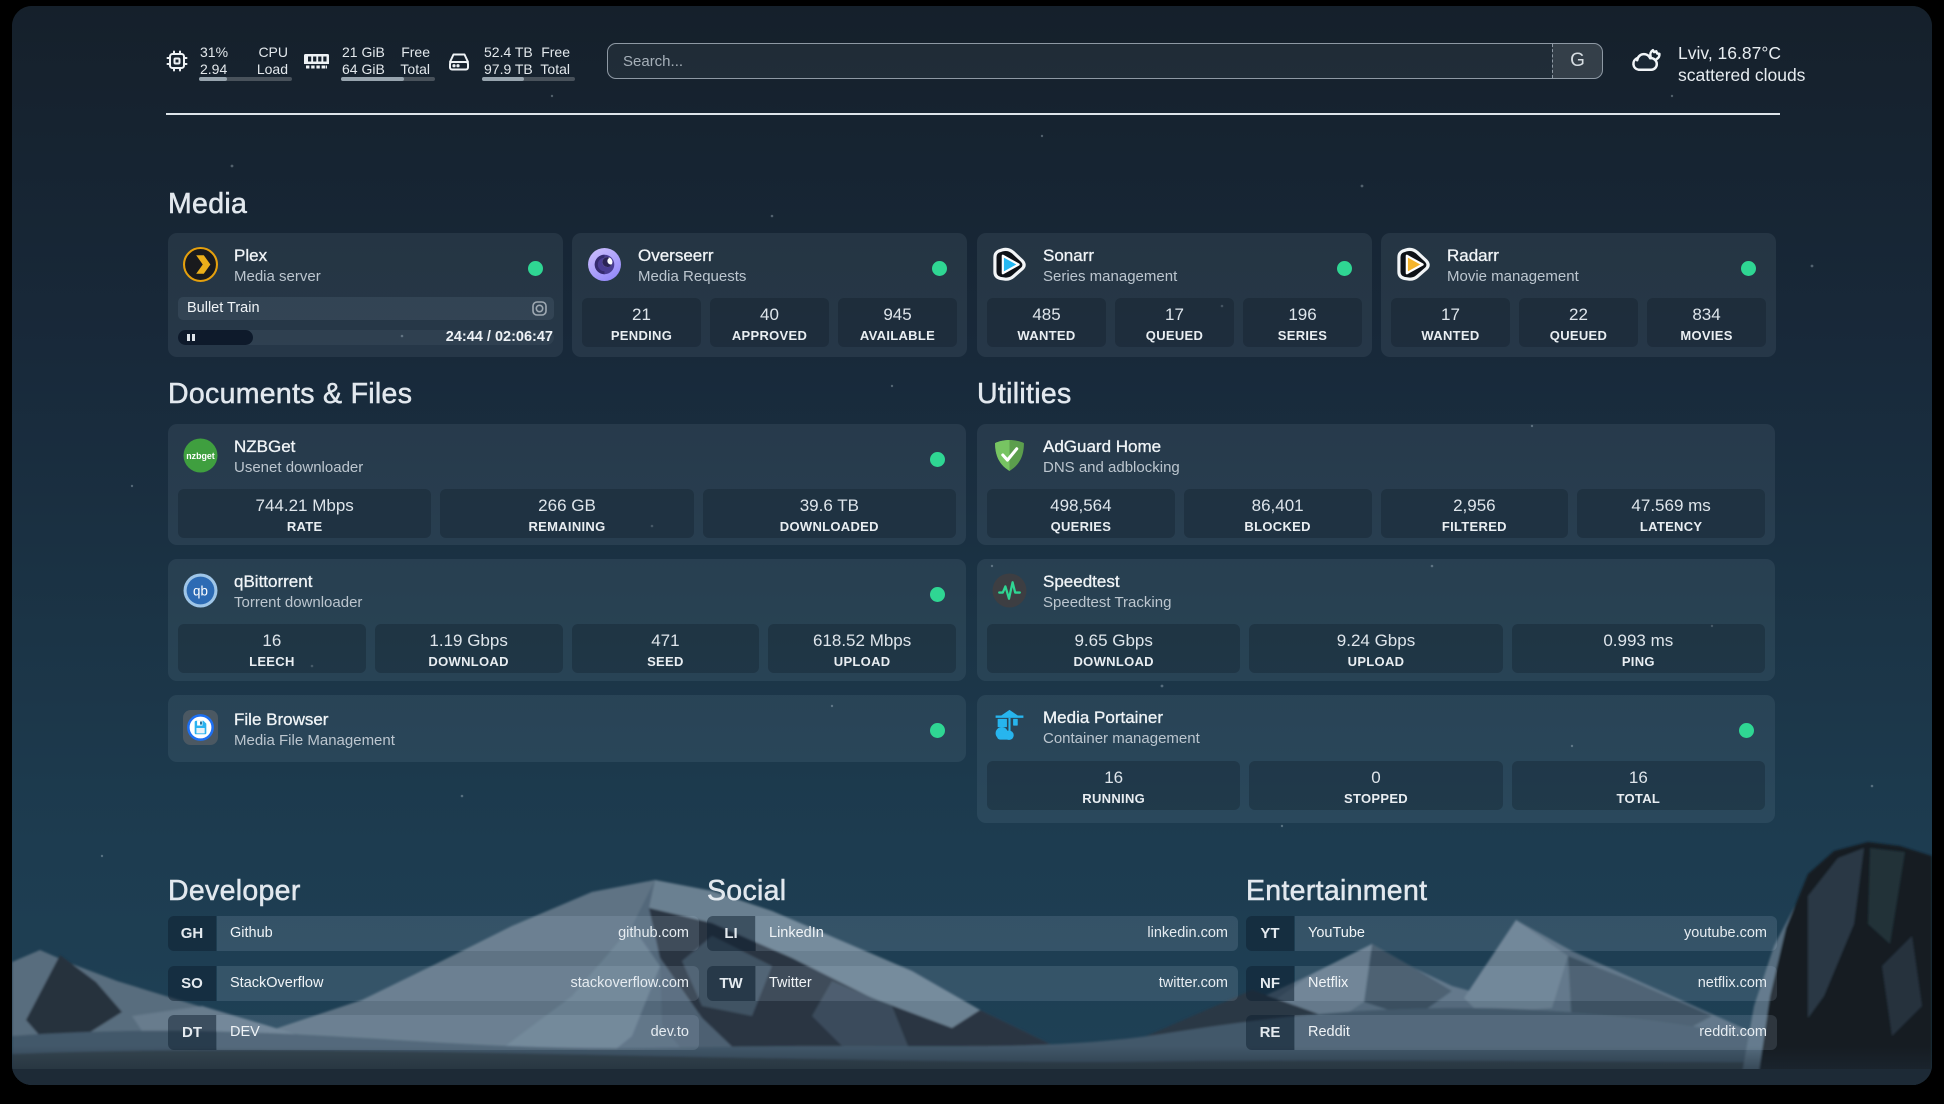 This screenshot has height=1104, width=1944. I want to click on svg-text: nzbget, so click(200, 456).